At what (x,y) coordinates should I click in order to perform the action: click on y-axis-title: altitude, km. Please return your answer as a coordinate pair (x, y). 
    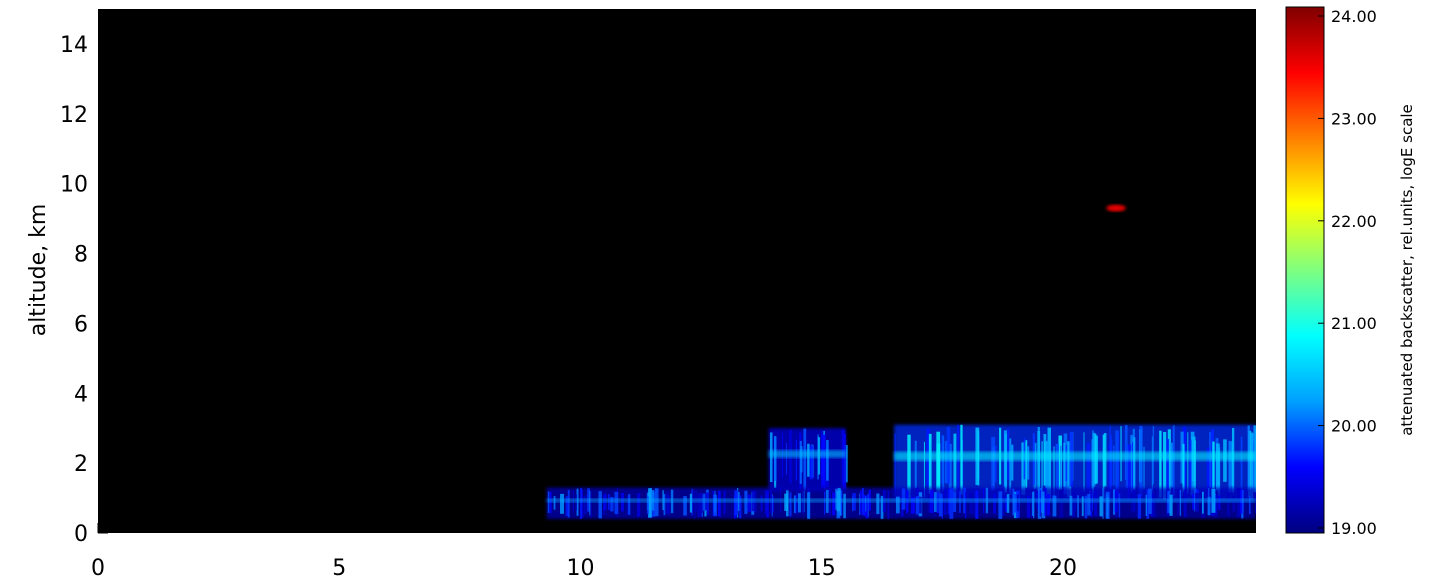
    Looking at the image, I should click on (38, 270).